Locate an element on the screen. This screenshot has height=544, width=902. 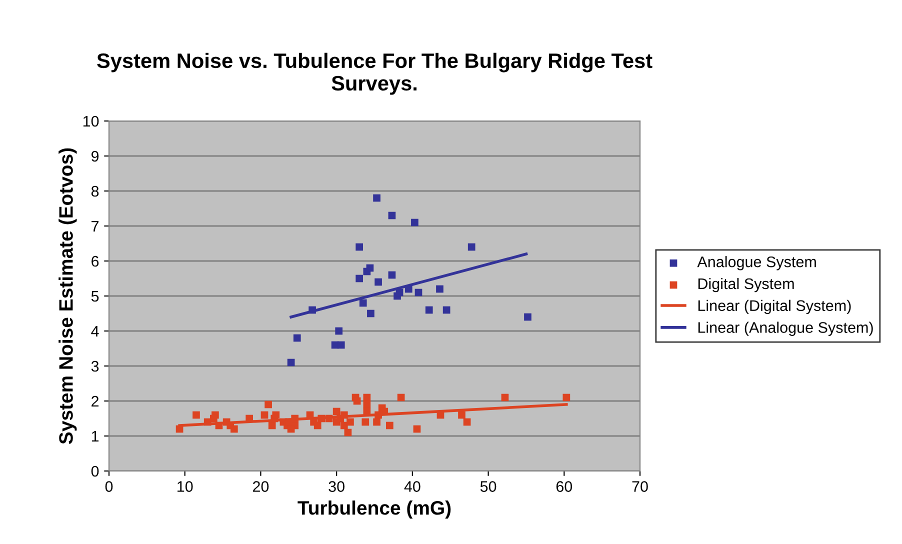
x-tick-label: 70 is located at coordinates (640, 486).